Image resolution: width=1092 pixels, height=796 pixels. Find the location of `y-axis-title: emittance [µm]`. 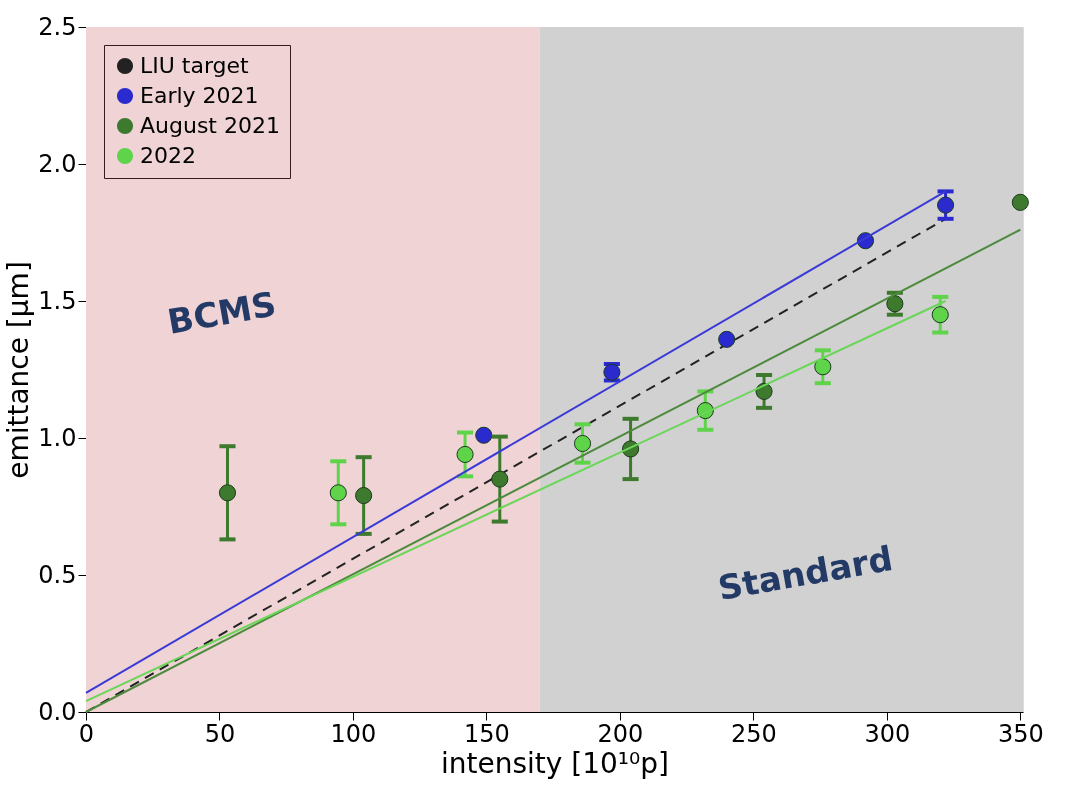

y-axis-title: emittance [µm] is located at coordinates (19, 370).